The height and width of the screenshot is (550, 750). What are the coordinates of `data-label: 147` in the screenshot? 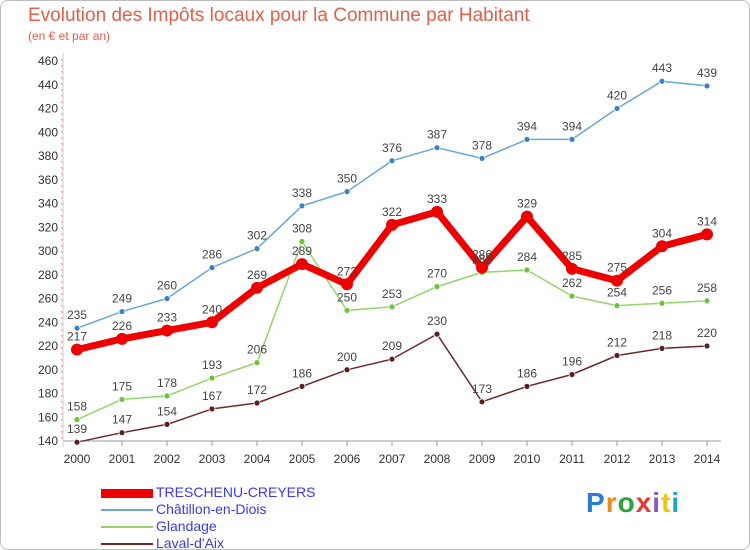 It's located at (122, 420).